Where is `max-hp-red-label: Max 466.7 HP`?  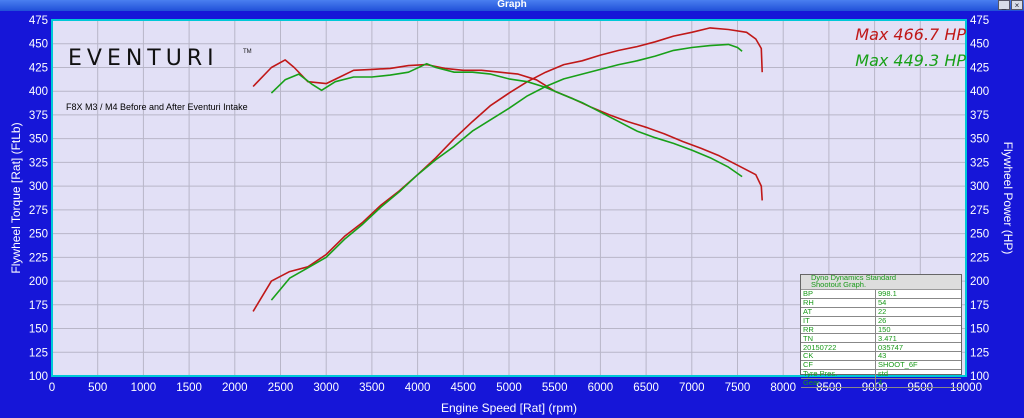 max-hp-red-label: Max 466.7 HP is located at coordinates (910, 34).